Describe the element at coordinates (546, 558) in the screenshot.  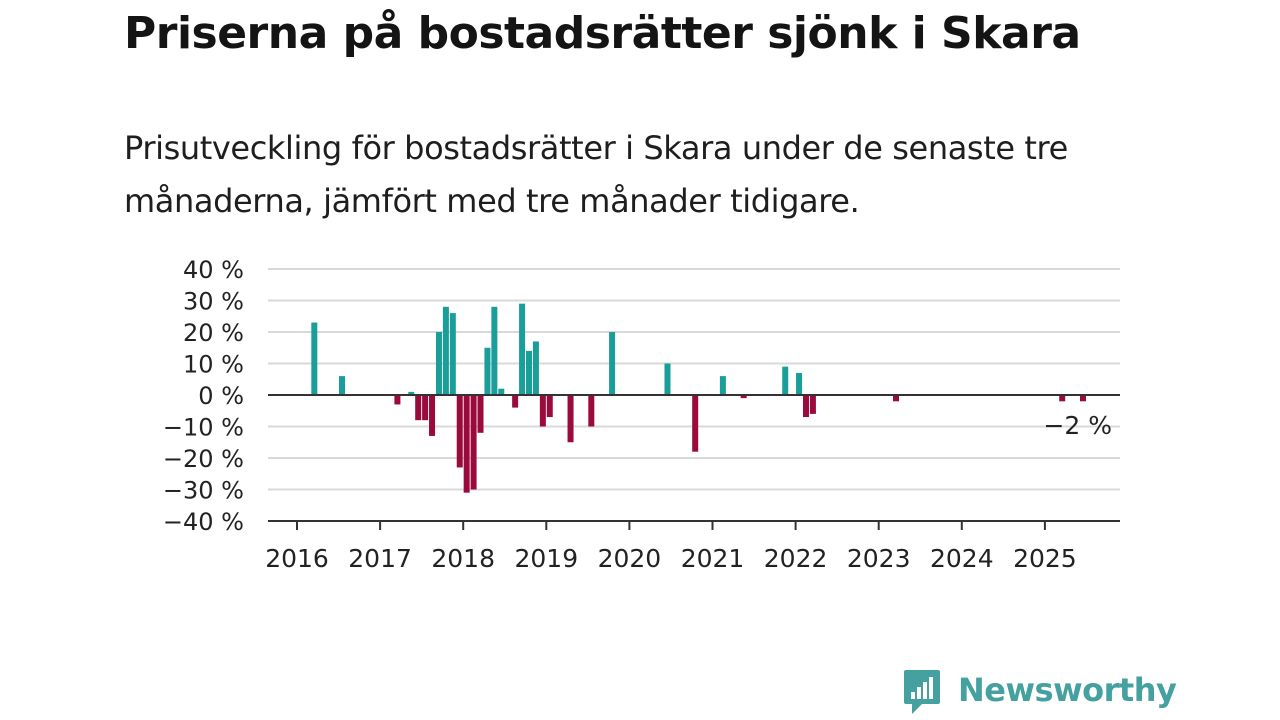
I see `x-tick-label: 2019` at that location.